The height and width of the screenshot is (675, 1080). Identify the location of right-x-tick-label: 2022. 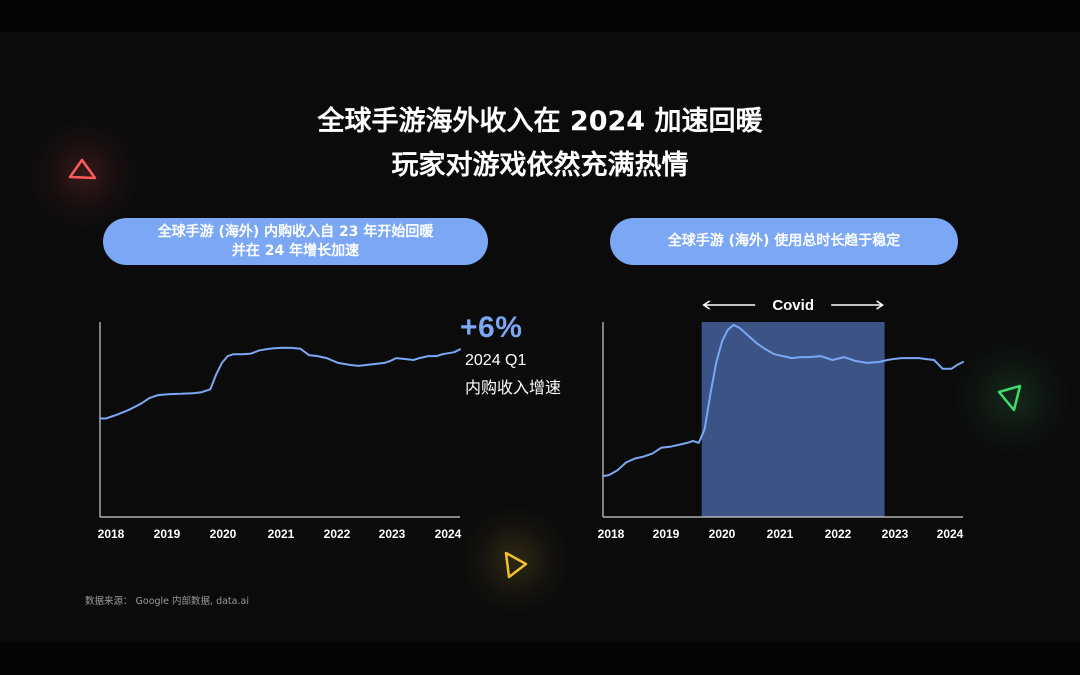
(838, 534).